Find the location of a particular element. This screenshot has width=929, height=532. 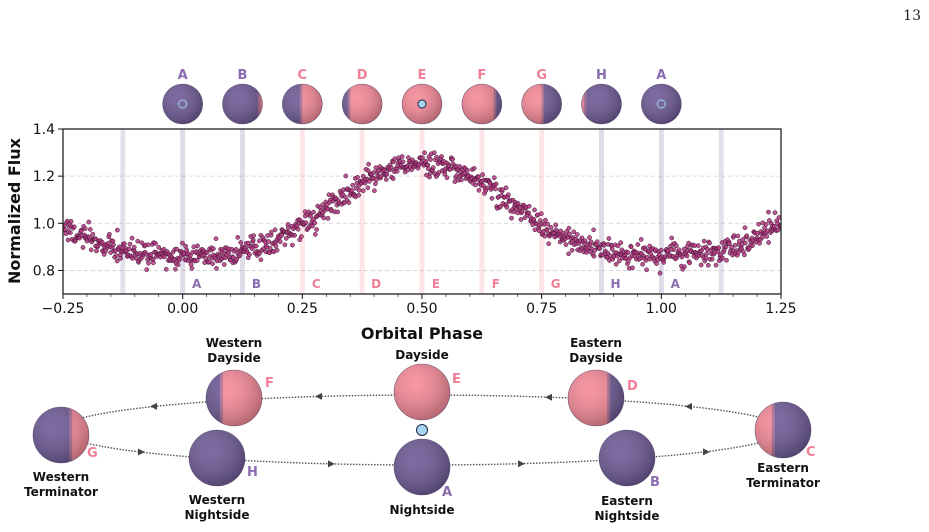

phase-marker-label: D is located at coordinates (376, 284).